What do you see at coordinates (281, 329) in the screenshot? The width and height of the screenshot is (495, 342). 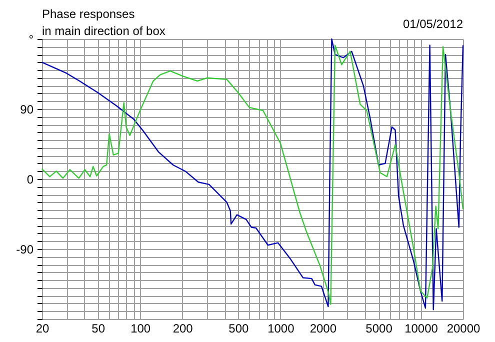 I see `x-tick-label: 1000` at bounding box center [281, 329].